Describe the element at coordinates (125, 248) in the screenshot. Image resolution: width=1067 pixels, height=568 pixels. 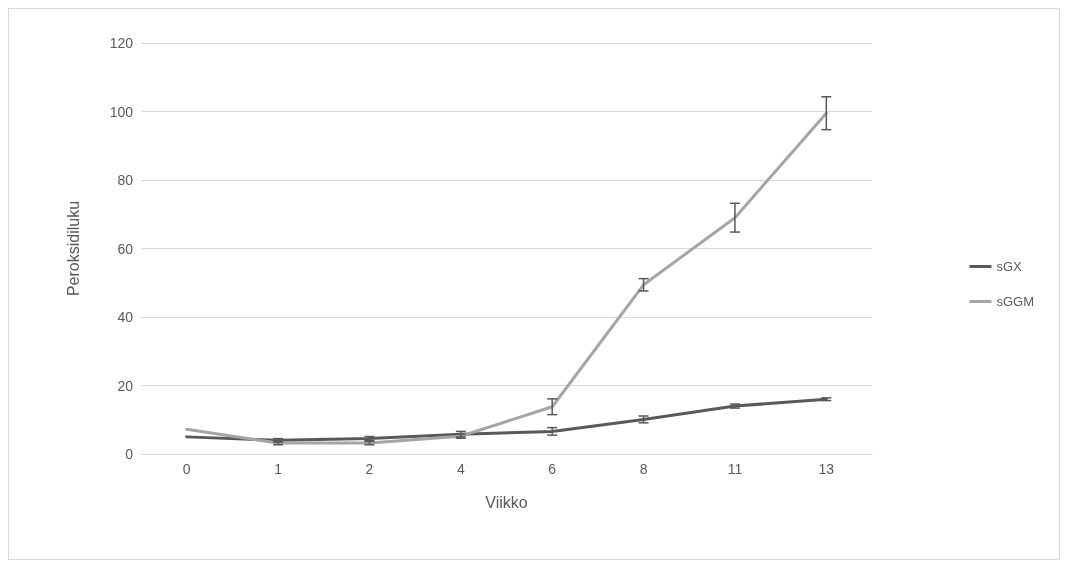
I see `y-tick-label: 60` at that location.